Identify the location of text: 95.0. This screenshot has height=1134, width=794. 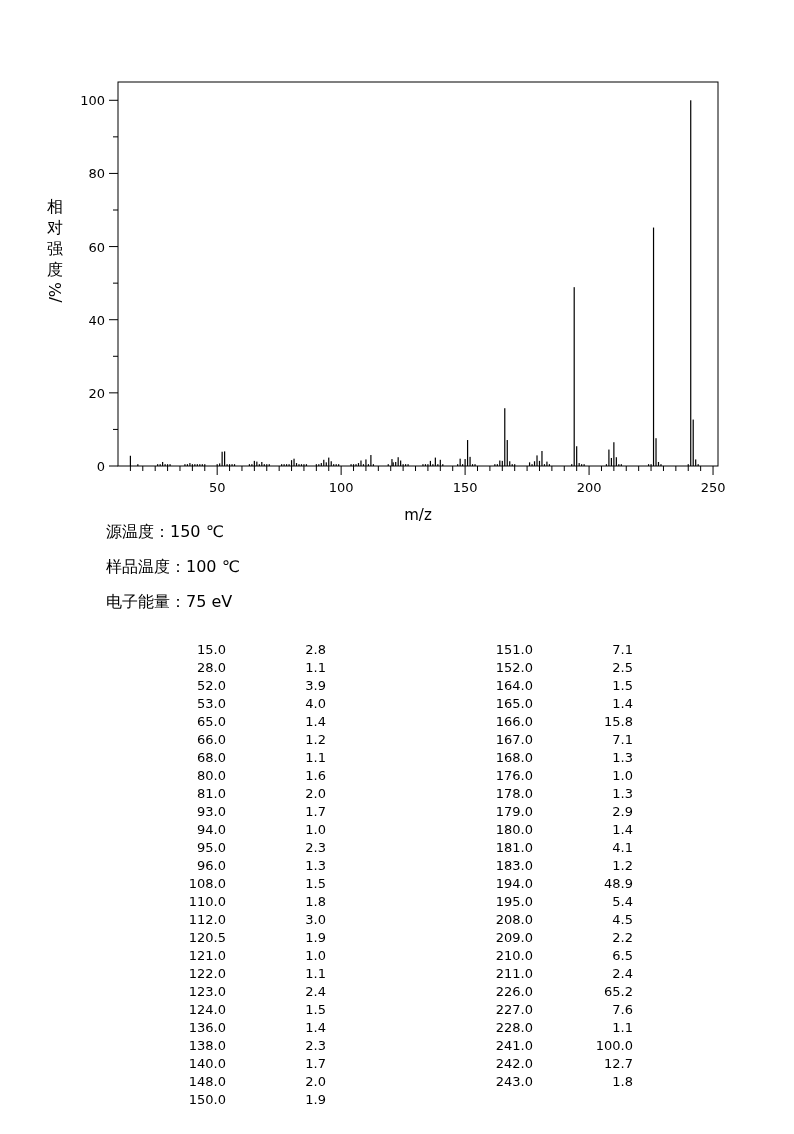
(211, 847).